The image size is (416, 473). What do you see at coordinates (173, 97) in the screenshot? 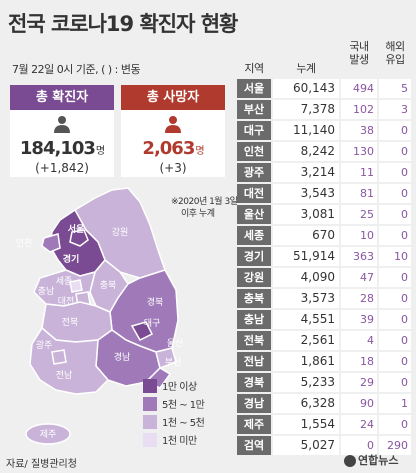
I see `deaths-label: 총 사망자` at bounding box center [173, 97].